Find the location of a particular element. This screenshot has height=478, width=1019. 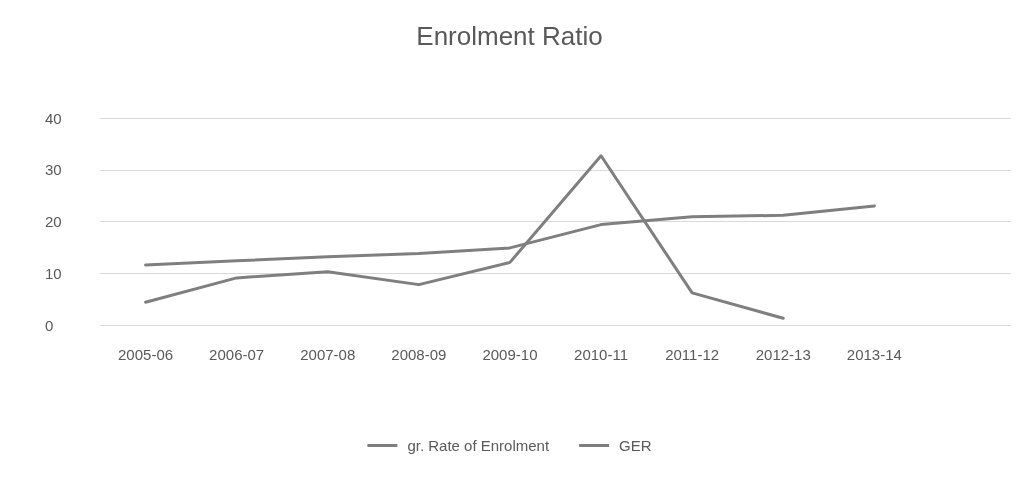

chart-title: Enrolment Ratio is located at coordinates (509, 36).